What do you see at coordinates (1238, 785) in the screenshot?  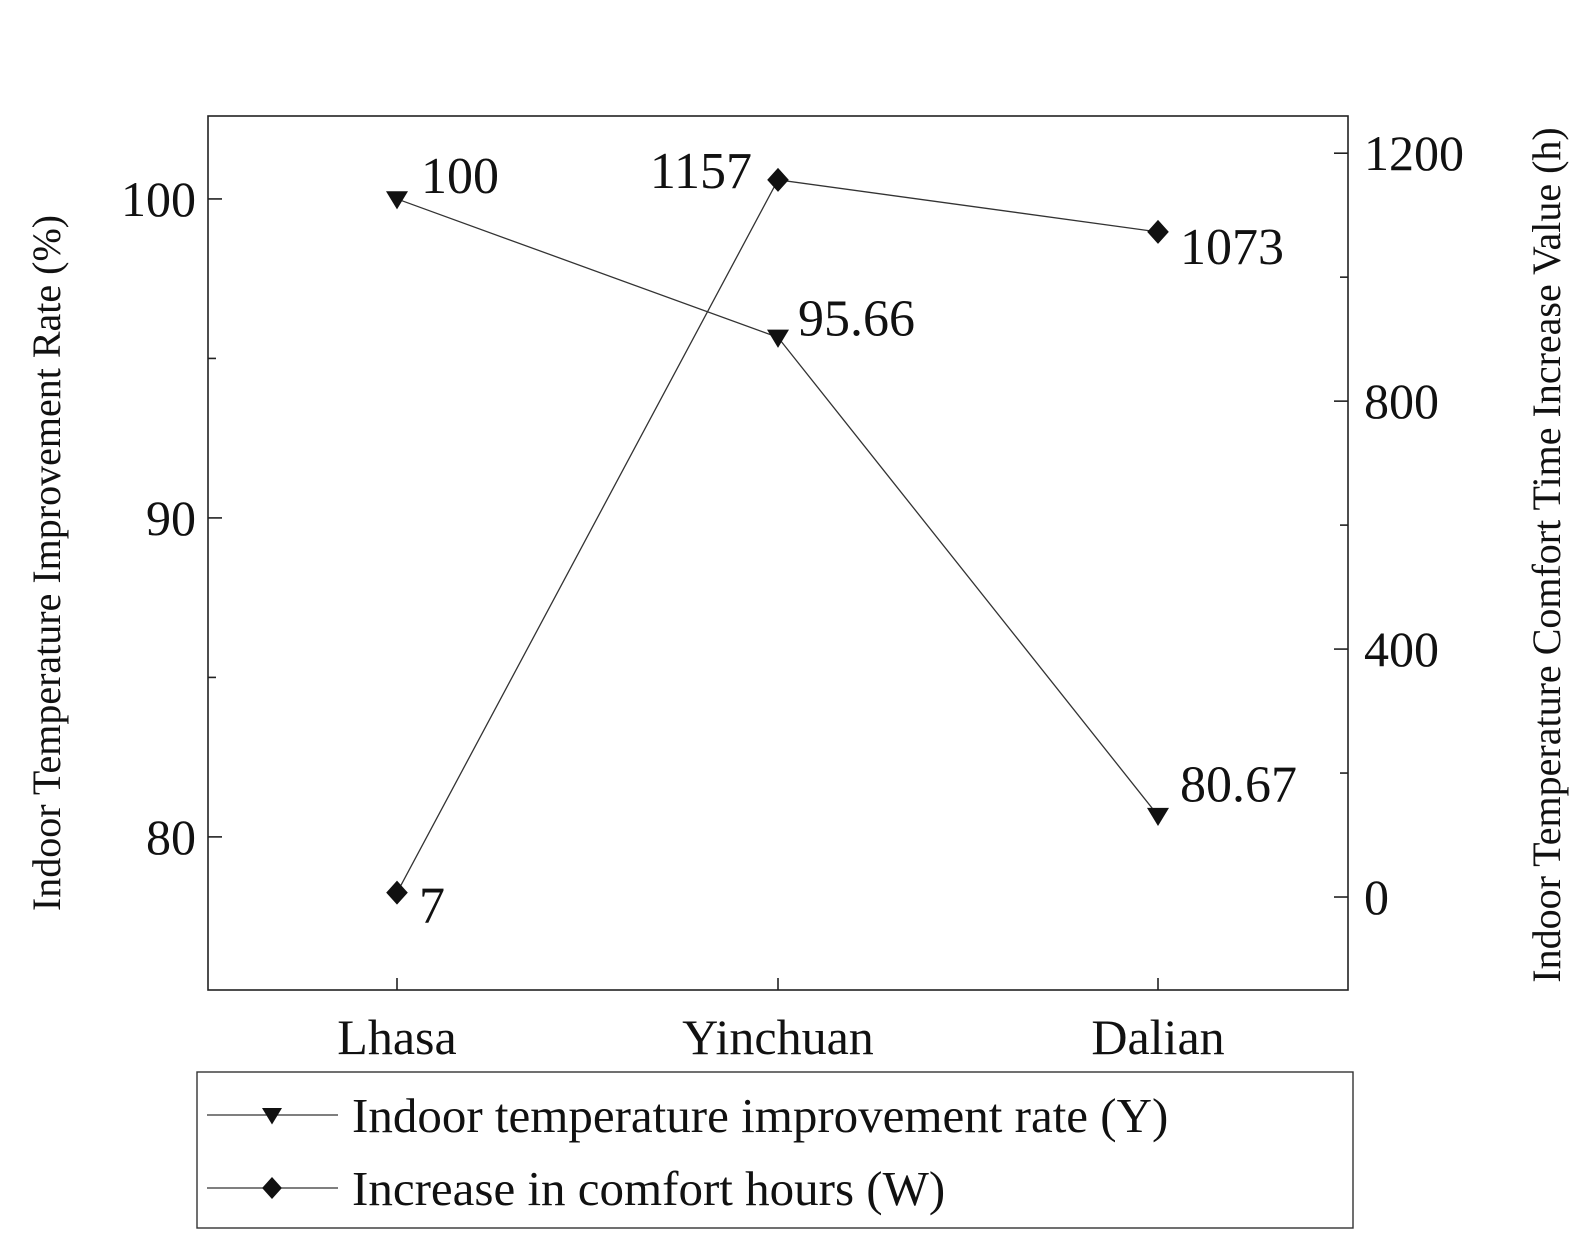 I see `data-label: 80.67` at bounding box center [1238, 785].